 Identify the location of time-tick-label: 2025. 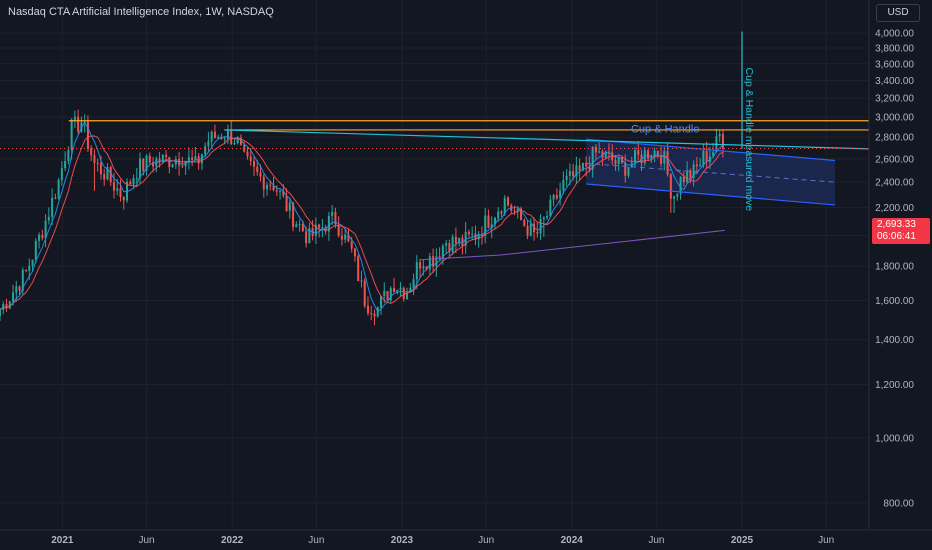
(742, 540).